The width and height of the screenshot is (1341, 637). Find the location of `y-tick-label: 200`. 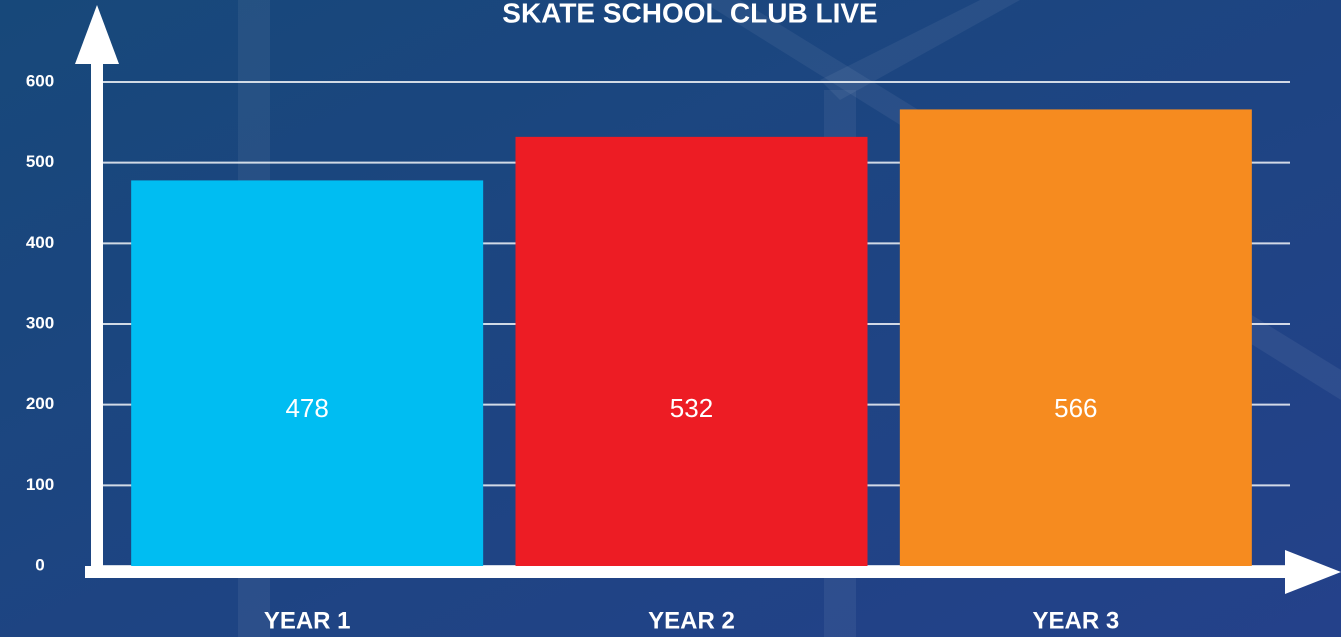

y-tick-label: 200 is located at coordinates (40, 403).